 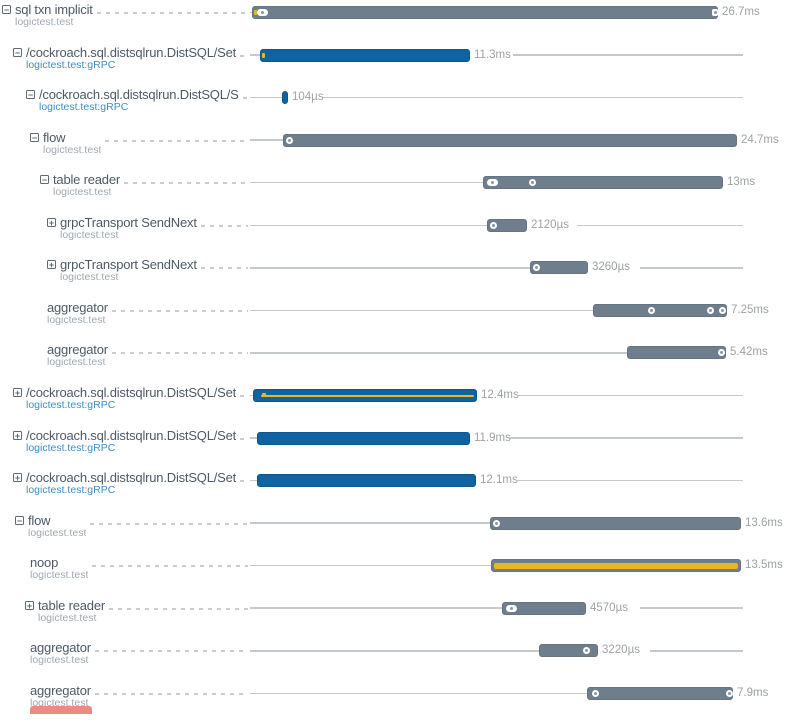 What do you see at coordinates (393, 702) in the screenshot?
I see `span-row: aggregator logictest.test 7.9ms` at bounding box center [393, 702].